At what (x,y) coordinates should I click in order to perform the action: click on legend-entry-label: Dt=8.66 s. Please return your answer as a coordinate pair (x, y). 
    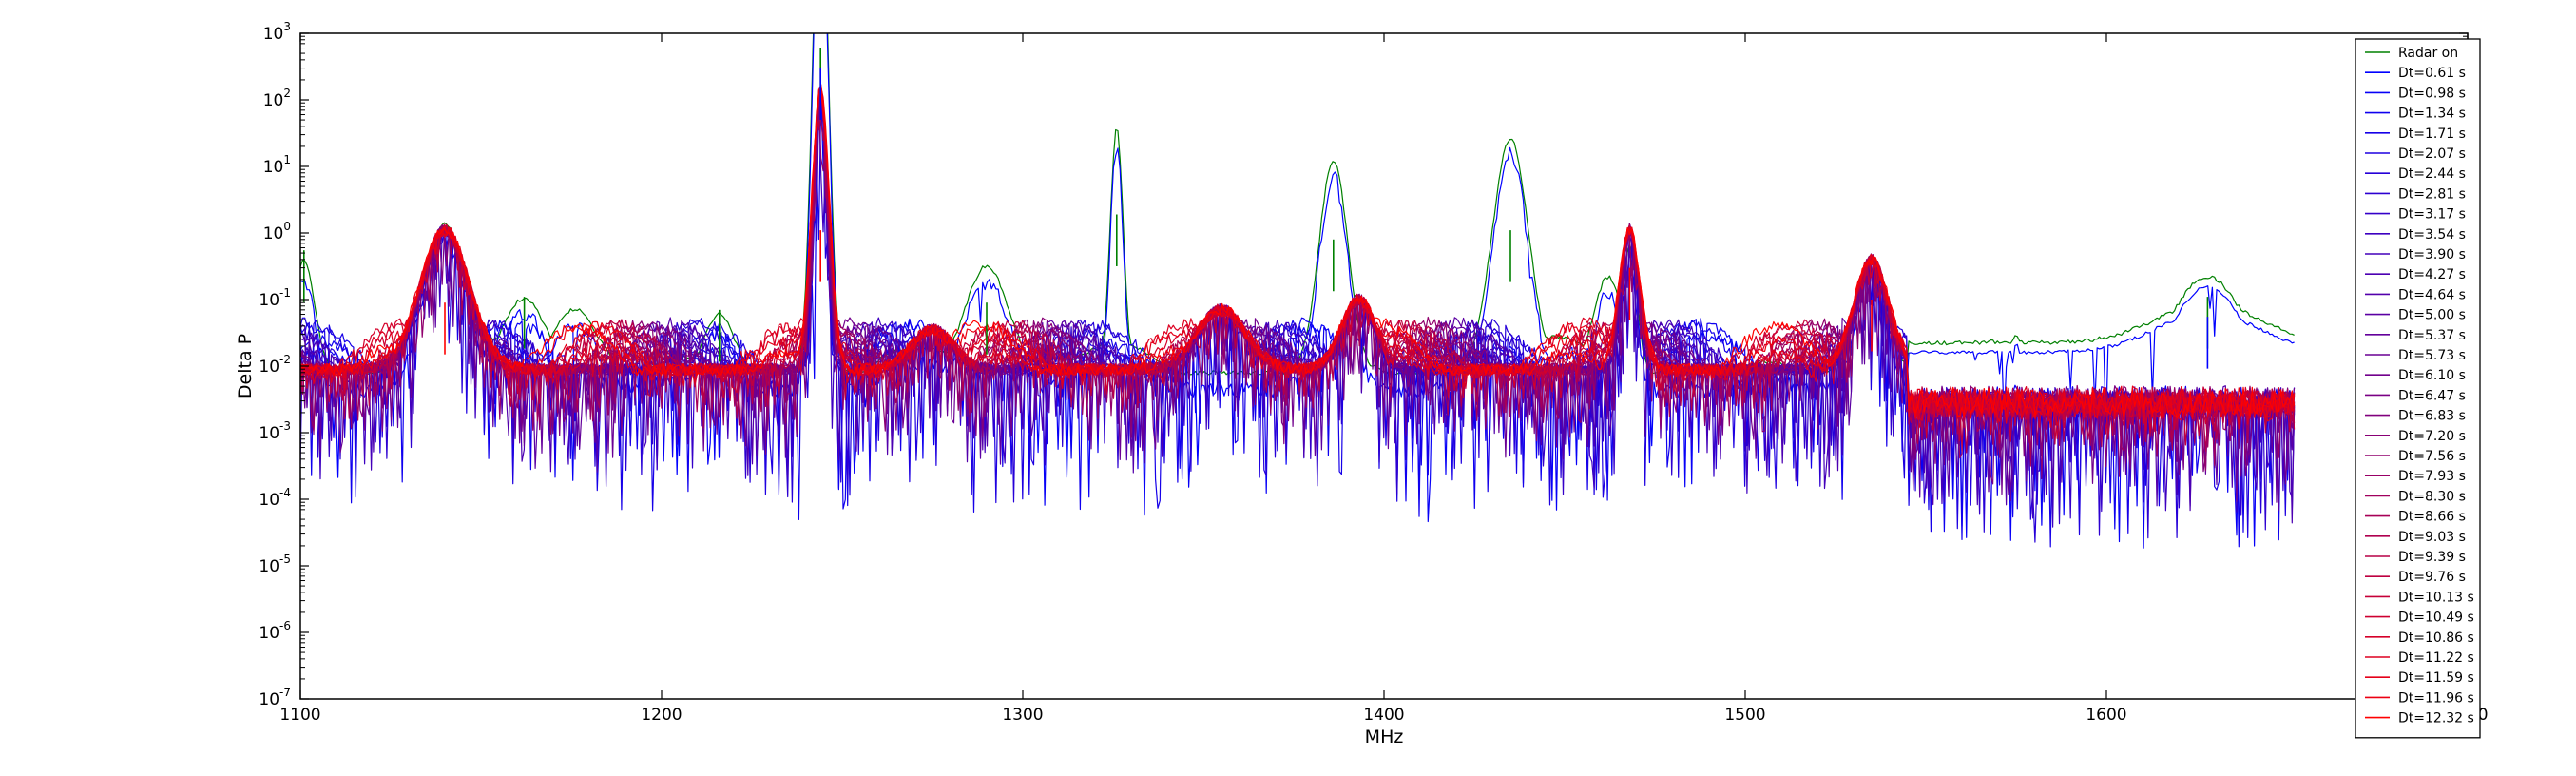
    Looking at the image, I should click on (2432, 517).